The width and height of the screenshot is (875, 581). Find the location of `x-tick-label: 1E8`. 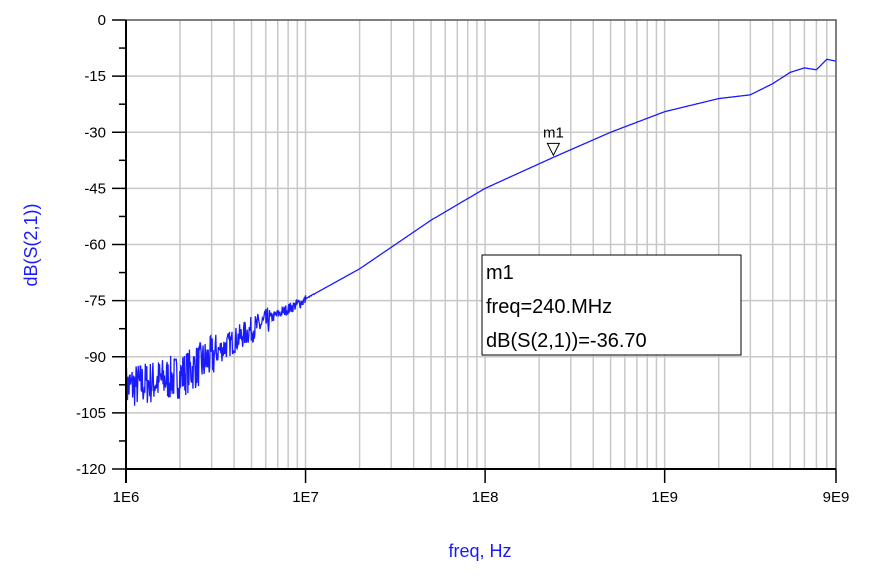

x-tick-label: 1E8 is located at coordinates (485, 497).